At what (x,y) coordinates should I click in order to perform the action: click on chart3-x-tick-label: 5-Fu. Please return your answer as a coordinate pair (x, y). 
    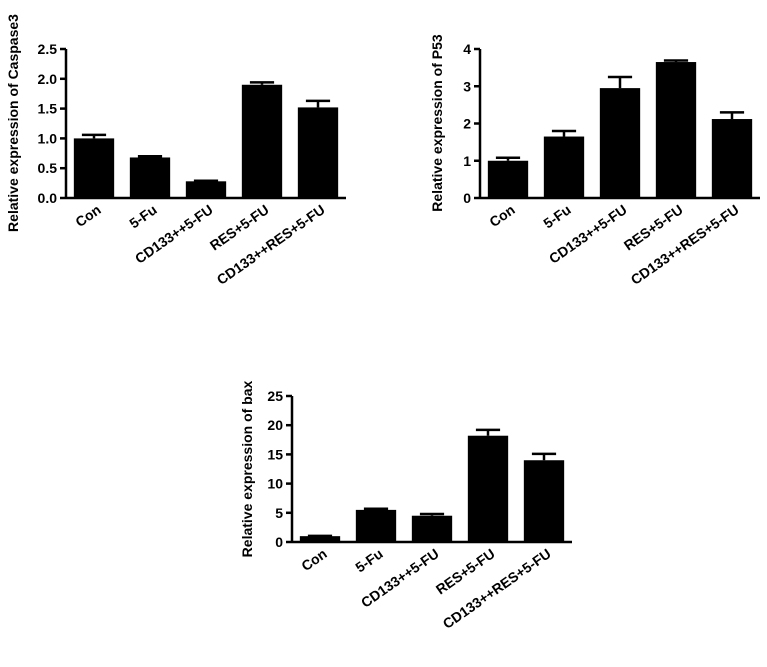
    Looking at the image, I should click on (368, 560).